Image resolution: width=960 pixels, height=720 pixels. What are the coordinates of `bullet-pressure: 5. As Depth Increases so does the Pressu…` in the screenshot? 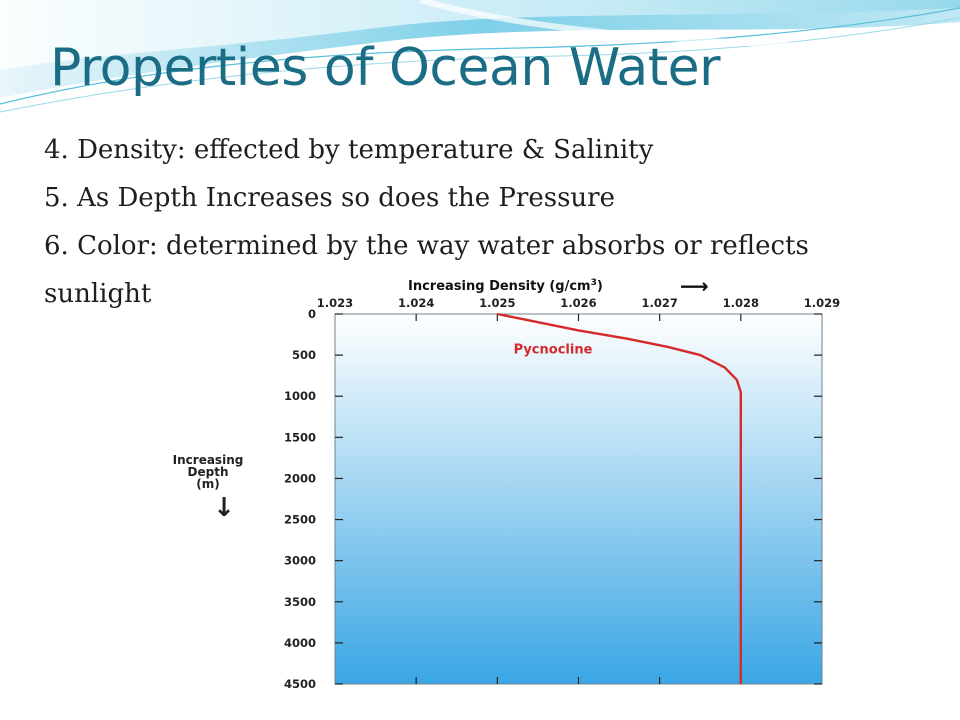 It's located at (329, 198).